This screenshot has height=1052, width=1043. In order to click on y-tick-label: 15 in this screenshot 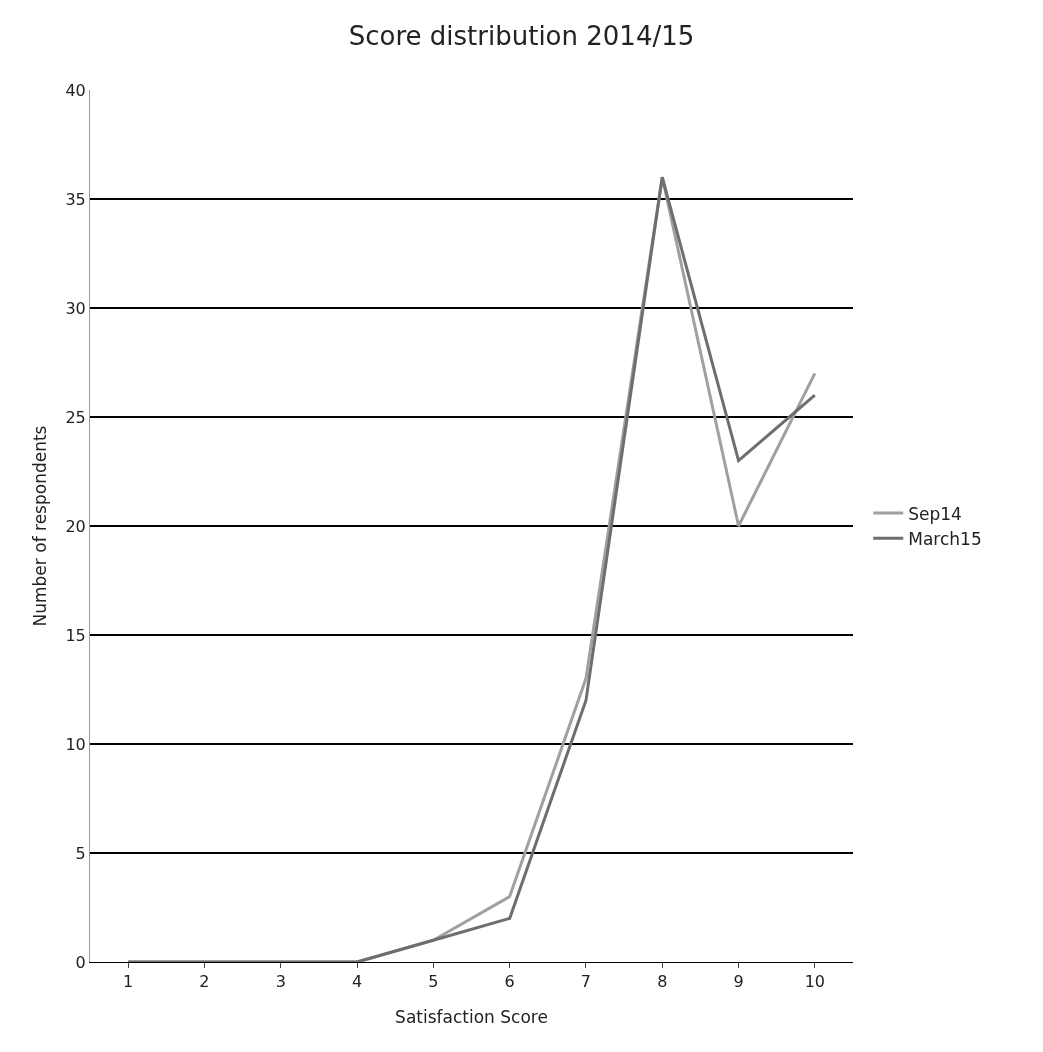, I will do `click(75, 635)`.